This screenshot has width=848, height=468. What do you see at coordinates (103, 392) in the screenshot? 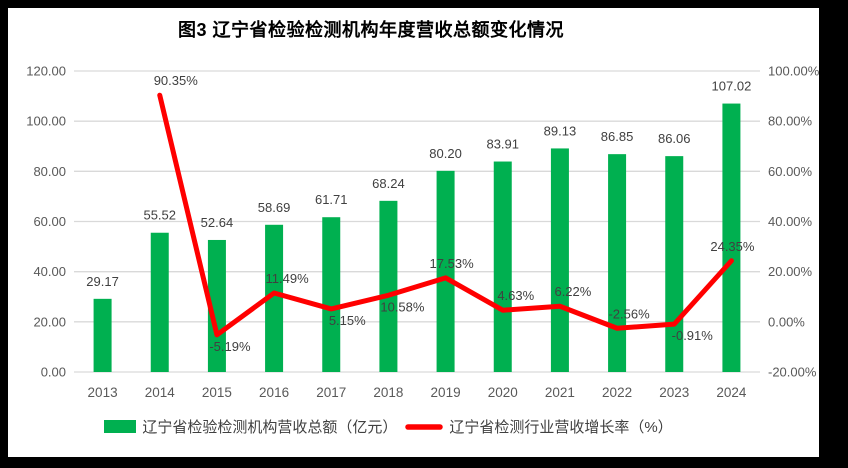
I see `x-label-2013: 2013` at bounding box center [103, 392].